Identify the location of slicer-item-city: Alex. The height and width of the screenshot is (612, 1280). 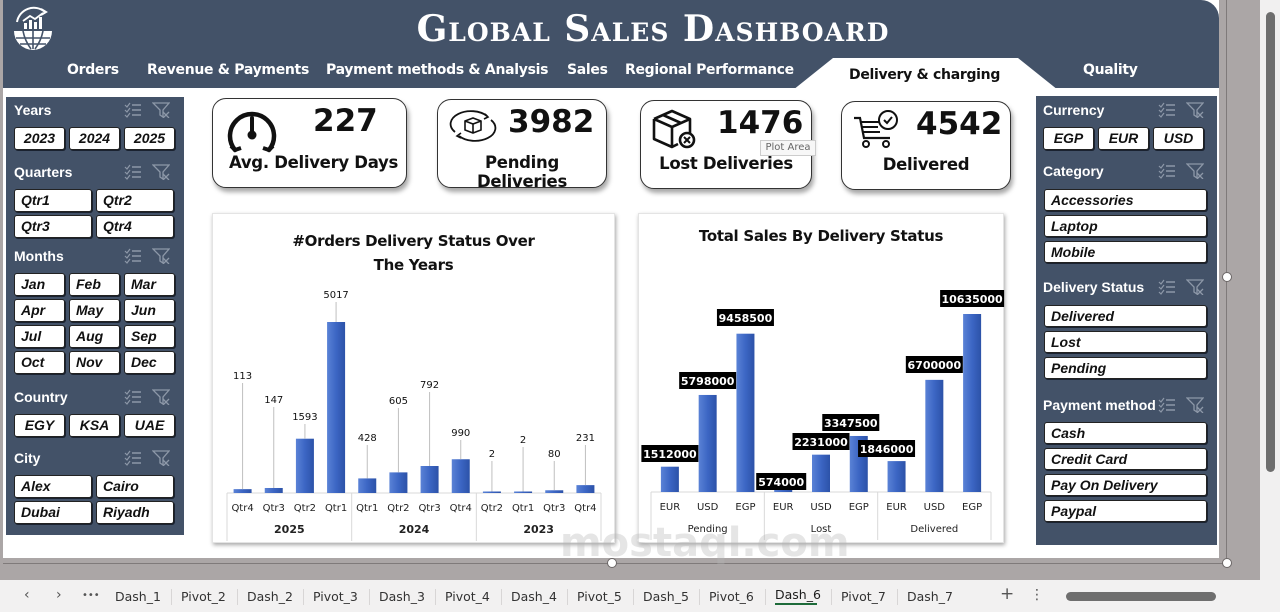
(53, 486).